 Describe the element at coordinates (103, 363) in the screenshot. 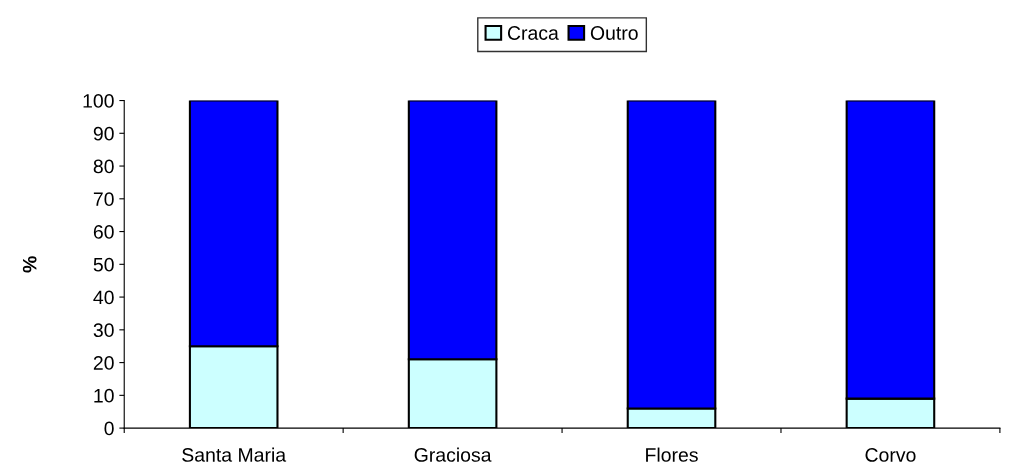

I see `y-tick-label: 20` at that location.